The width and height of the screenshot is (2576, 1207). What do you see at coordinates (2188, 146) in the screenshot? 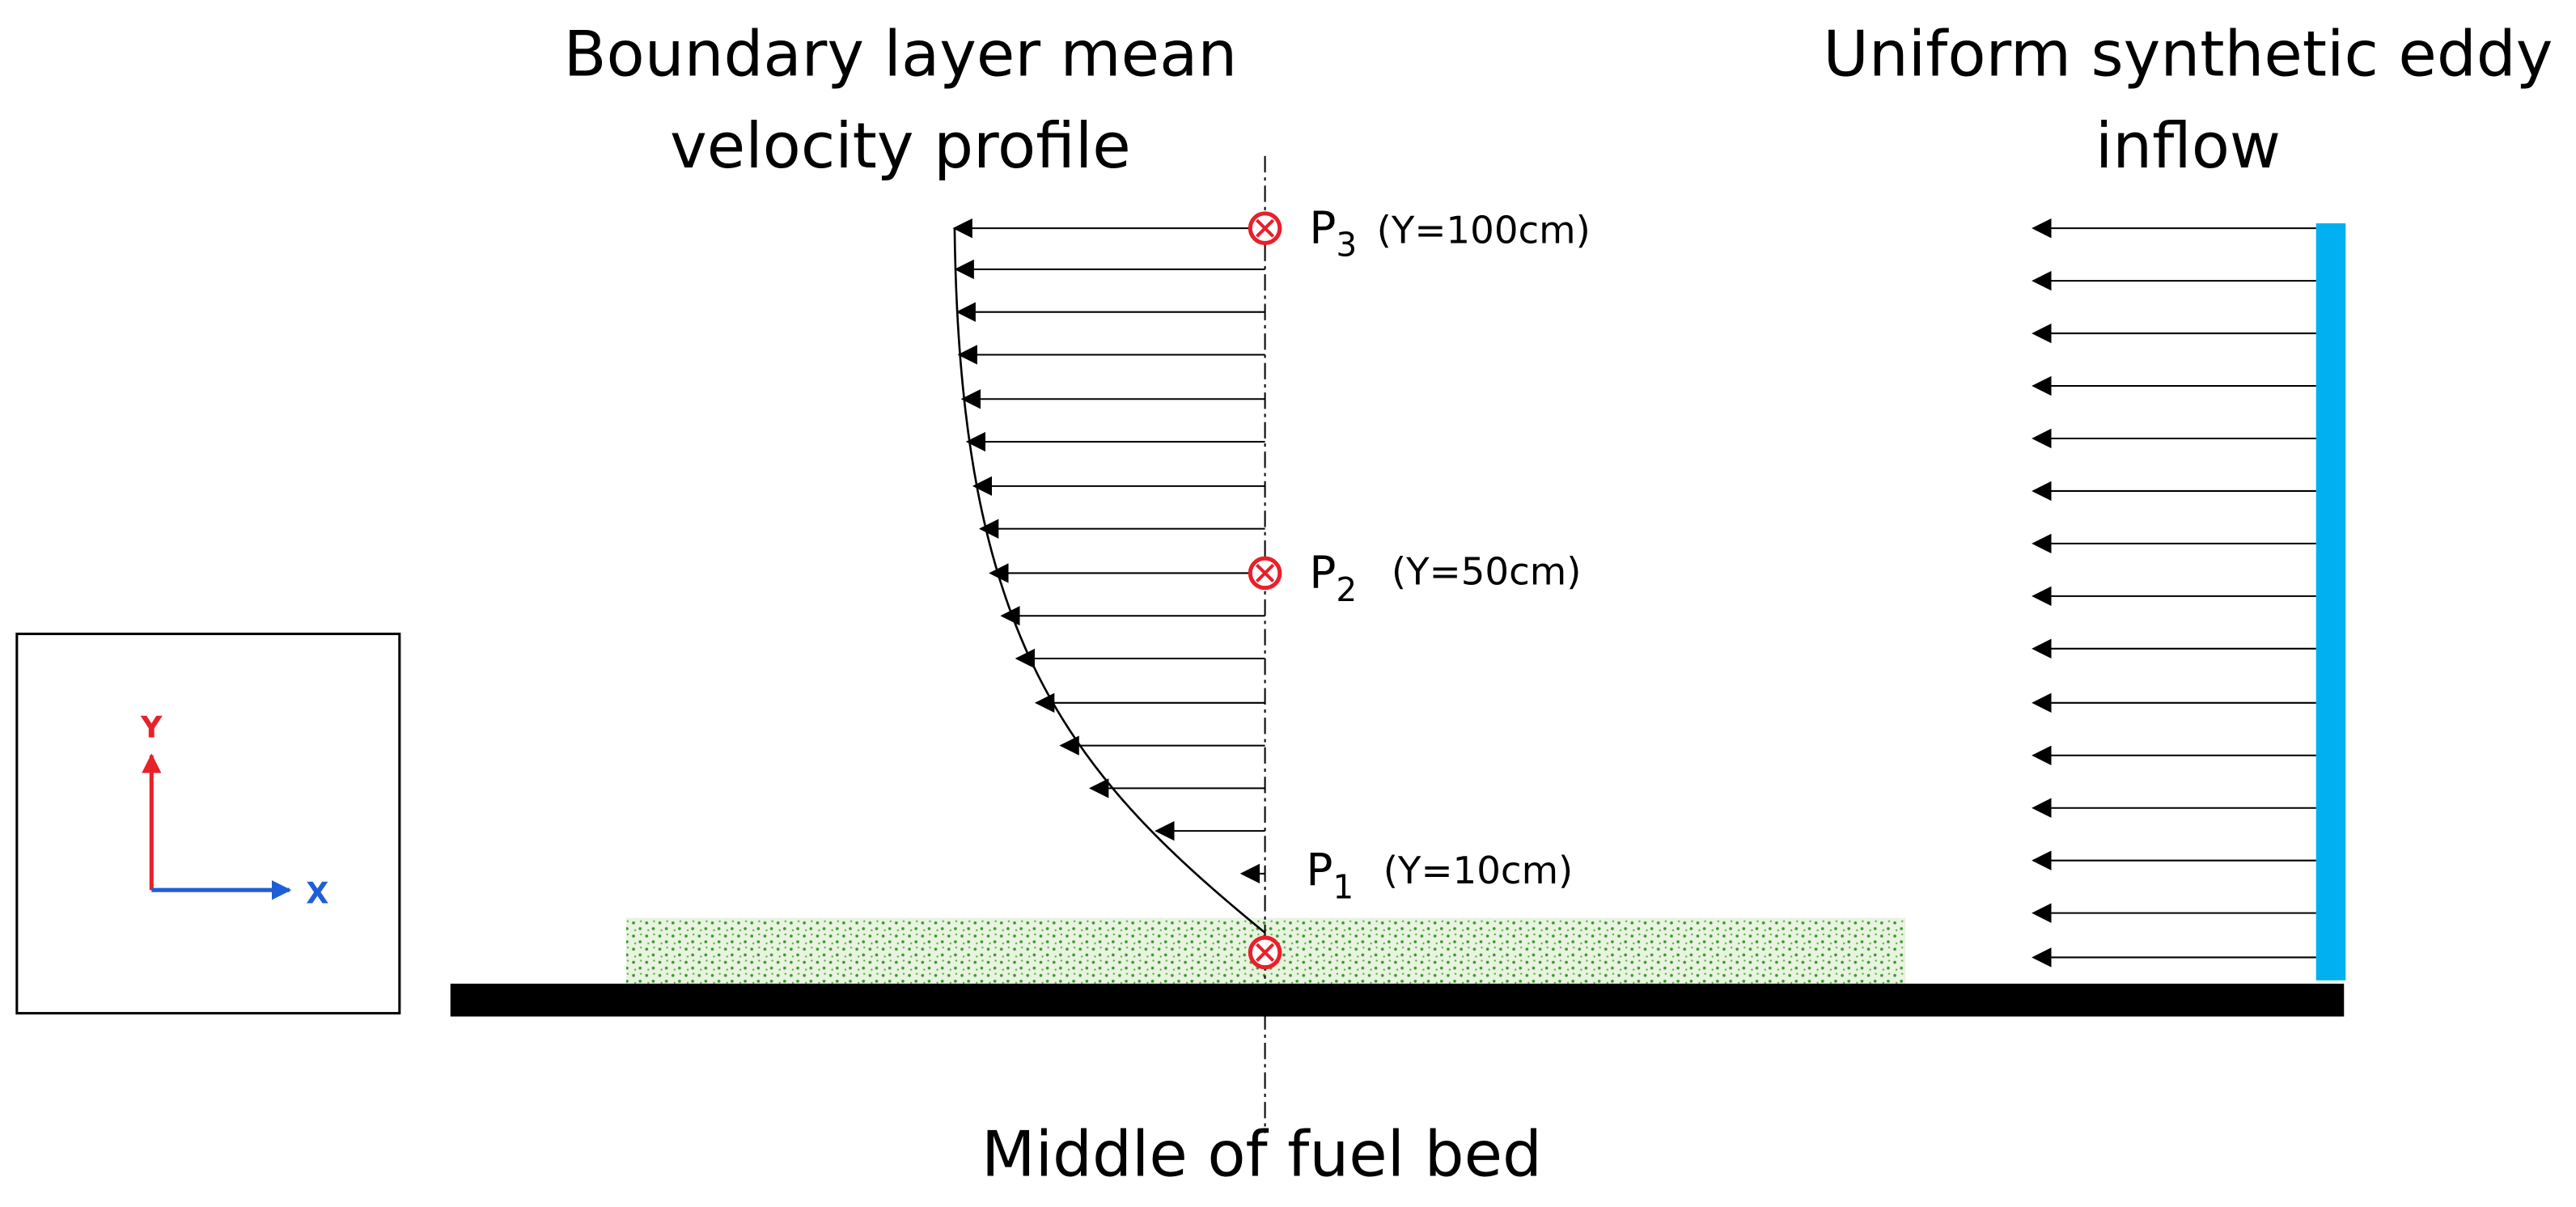
I see `inflow-title: inflow` at bounding box center [2188, 146].